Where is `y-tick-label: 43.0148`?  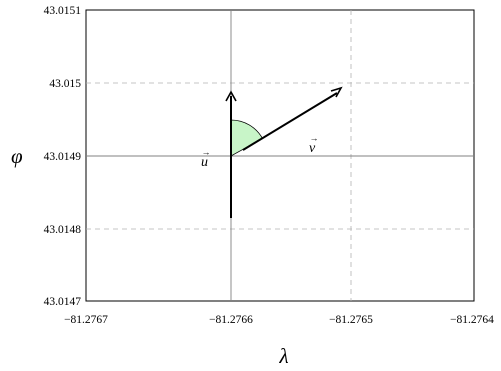
y-tick-label: 43.0148 is located at coordinates (63, 230).